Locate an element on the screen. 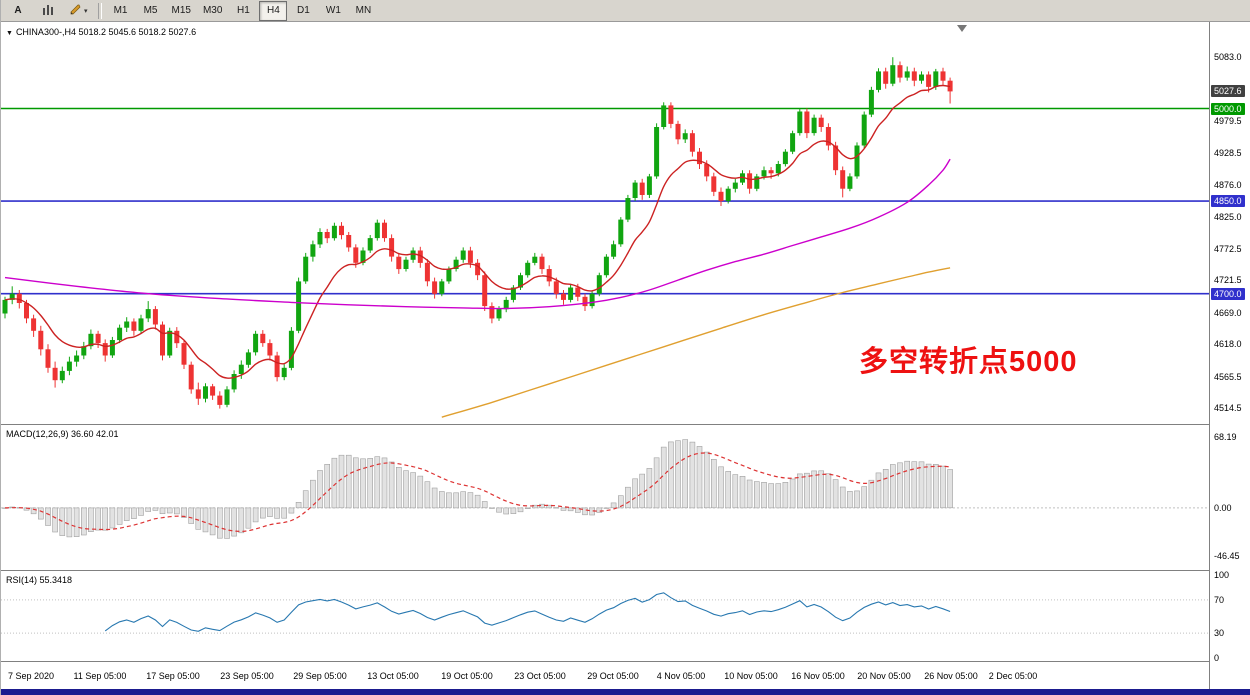 The image size is (1250, 695). timeframe-m5-button: M5 is located at coordinates (150, 10).